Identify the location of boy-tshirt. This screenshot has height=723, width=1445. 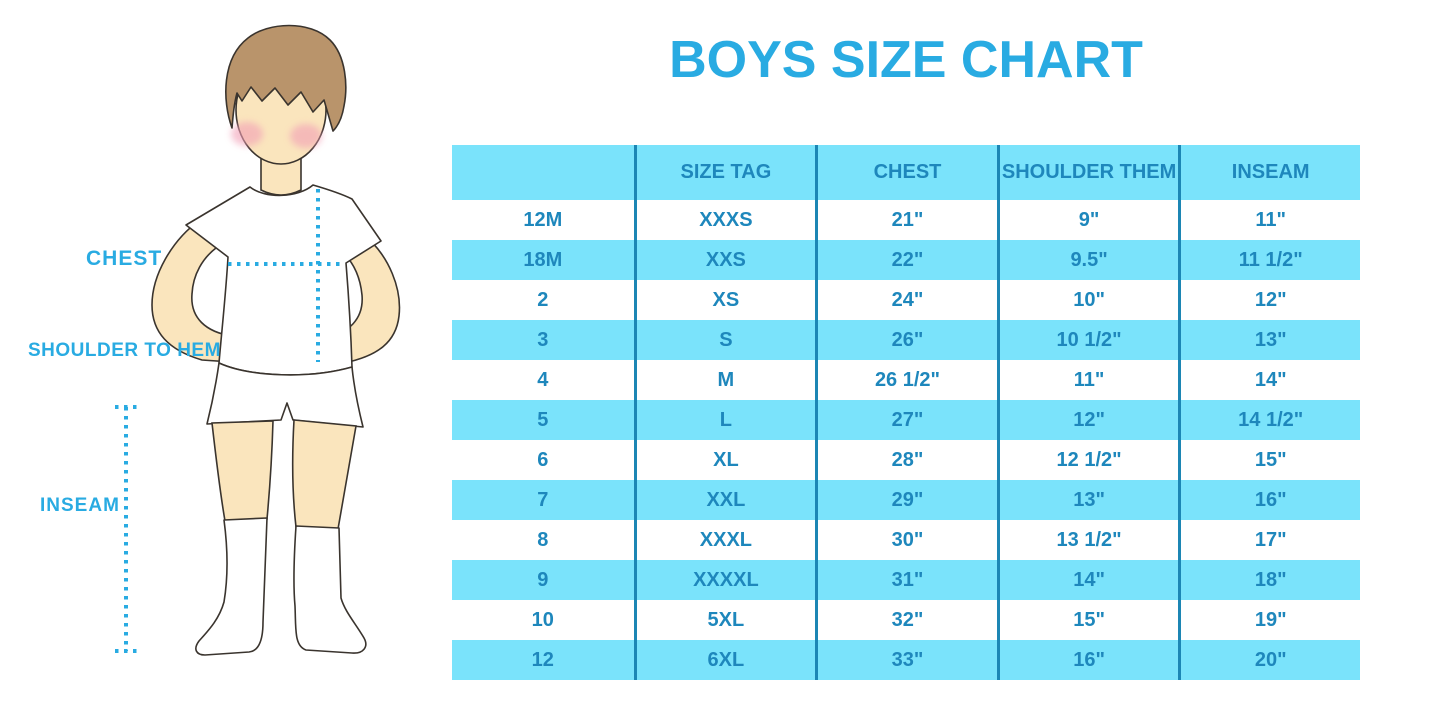
(283, 280).